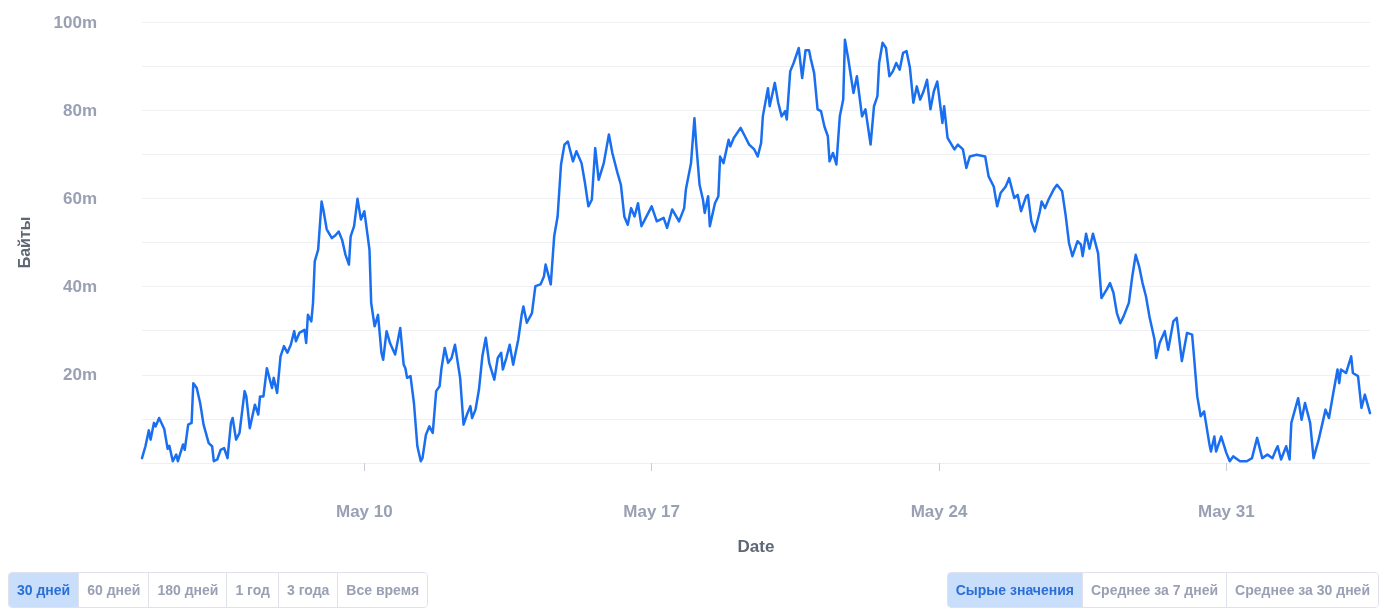 The height and width of the screenshot is (613, 1387). Describe the element at coordinates (79, 198) in the screenshot. I see `y-tick-label: 60m` at that location.